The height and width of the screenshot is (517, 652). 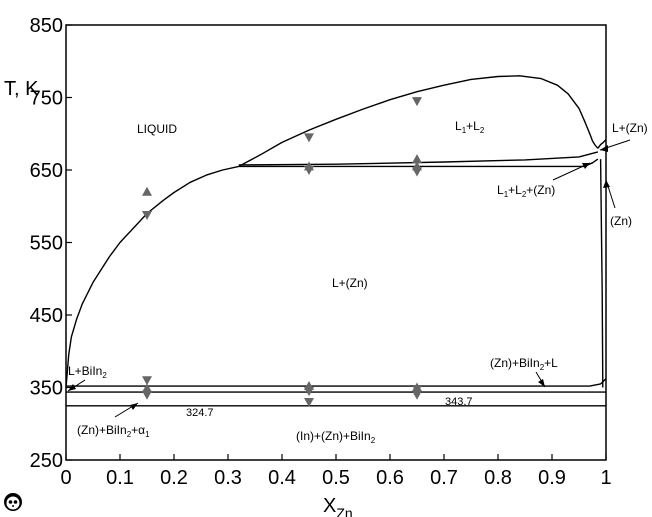 I want to click on label-l1-l2: L1+L2, so click(x=470, y=127).